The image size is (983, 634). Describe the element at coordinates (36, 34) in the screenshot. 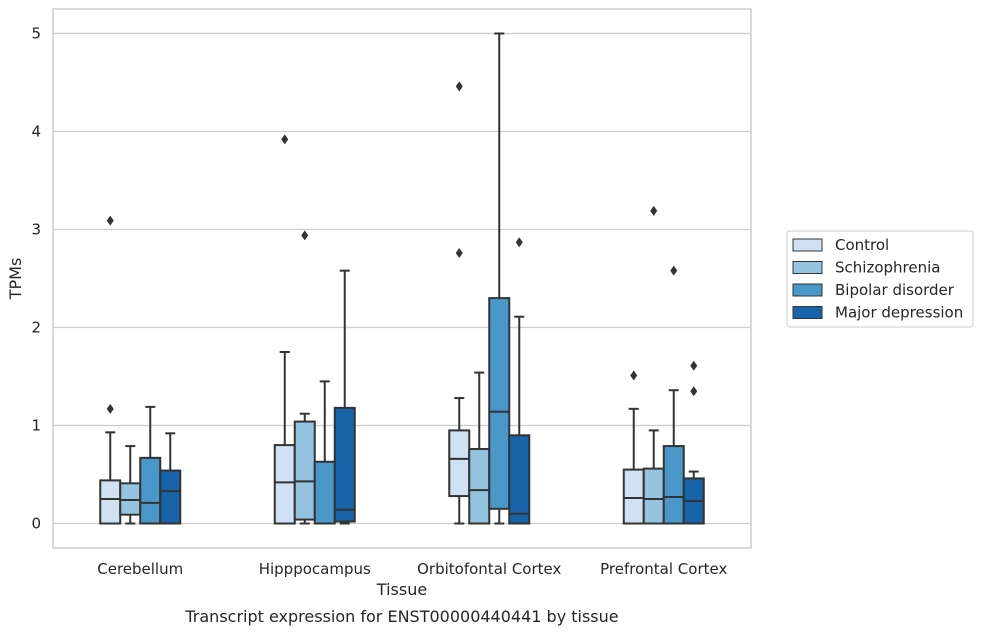

I see `y-tick-label-5: 5` at that location.